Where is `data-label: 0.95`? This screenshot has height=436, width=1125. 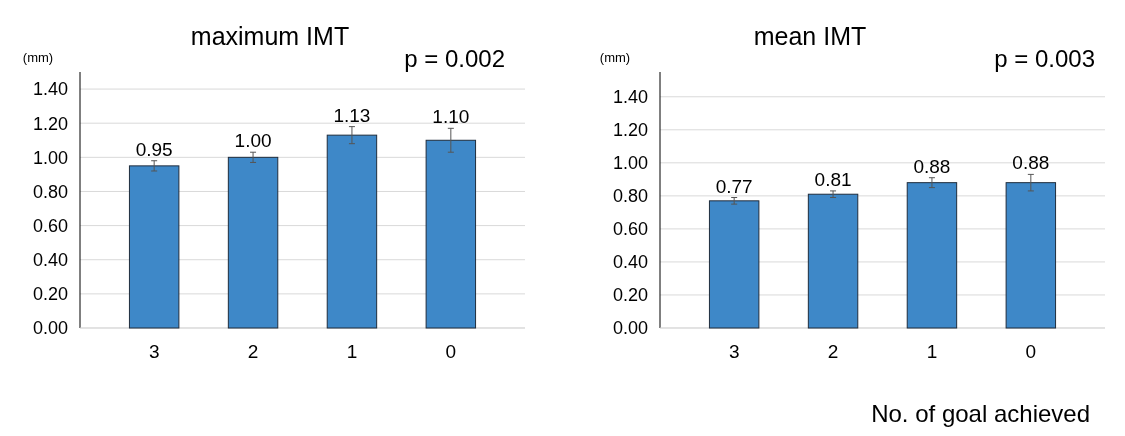 data-label: 0.95 is located at coordinates (154, 149).